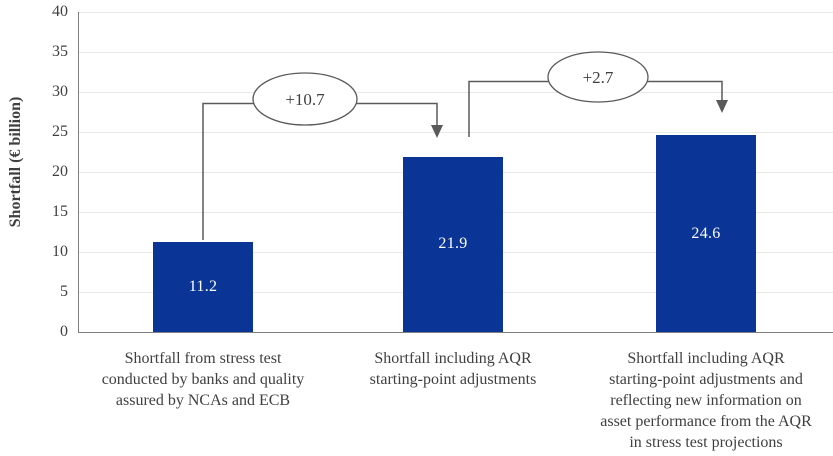  I want to click on x-axis-line, so click(455, 332).